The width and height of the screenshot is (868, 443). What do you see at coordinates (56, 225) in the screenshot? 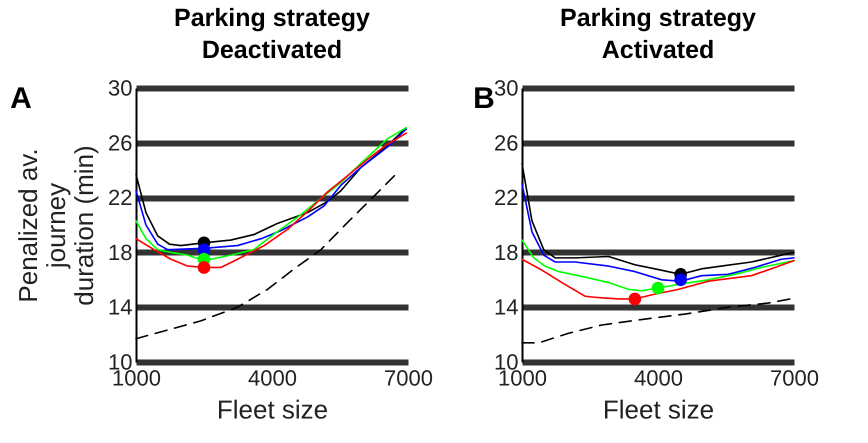
I see `y-axis-title: Penalized av. journey duration (min)` at bounding box center [56, 225].